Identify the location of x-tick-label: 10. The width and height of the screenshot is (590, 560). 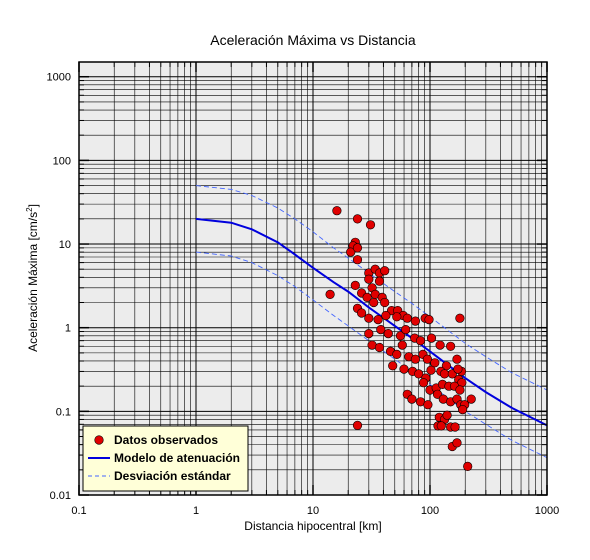
(313, 511).